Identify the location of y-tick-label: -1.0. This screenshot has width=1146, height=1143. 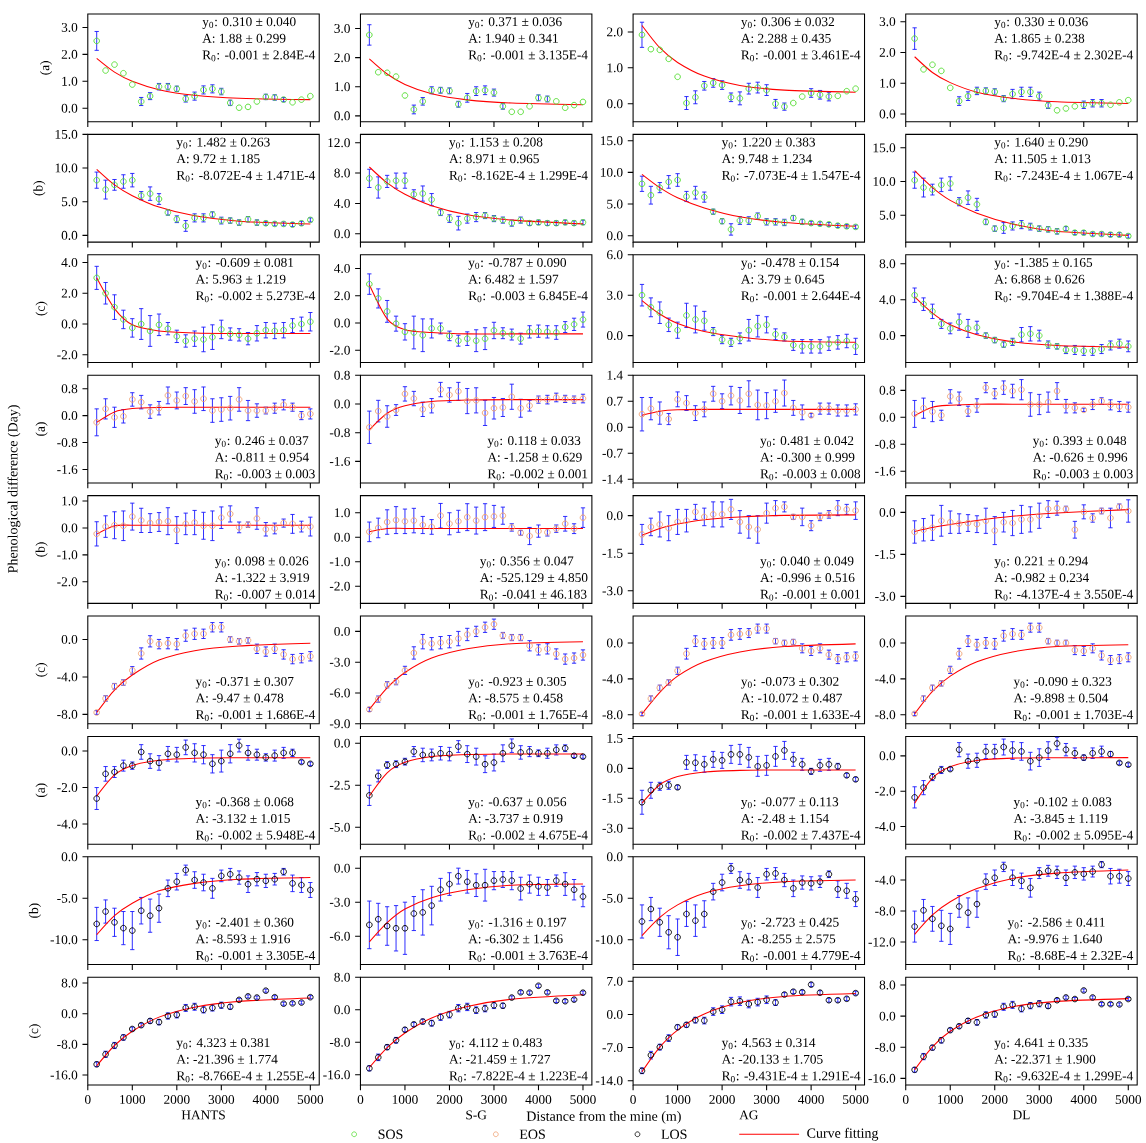
(67, 555).